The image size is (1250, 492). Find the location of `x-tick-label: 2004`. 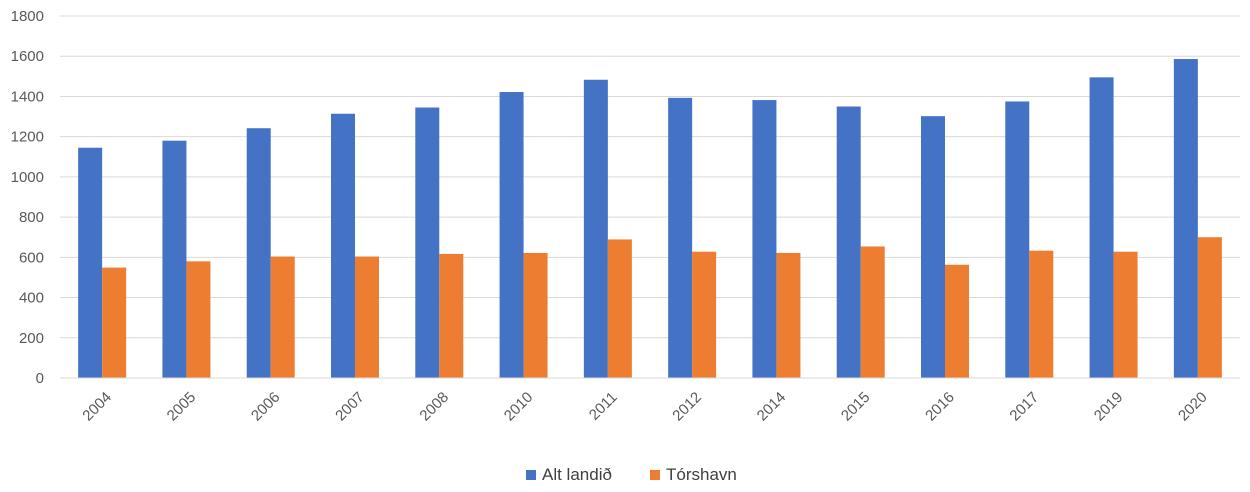

x-tick-label: 2004 is located at coordinates (97, 407).